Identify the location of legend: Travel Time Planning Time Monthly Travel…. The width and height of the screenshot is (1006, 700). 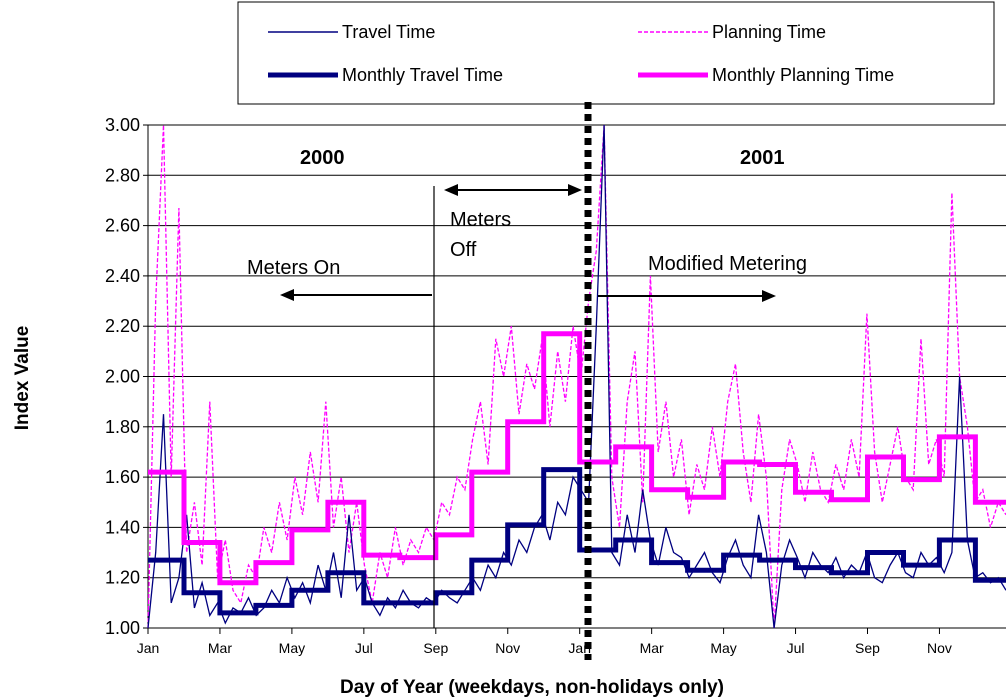
(616, 53).